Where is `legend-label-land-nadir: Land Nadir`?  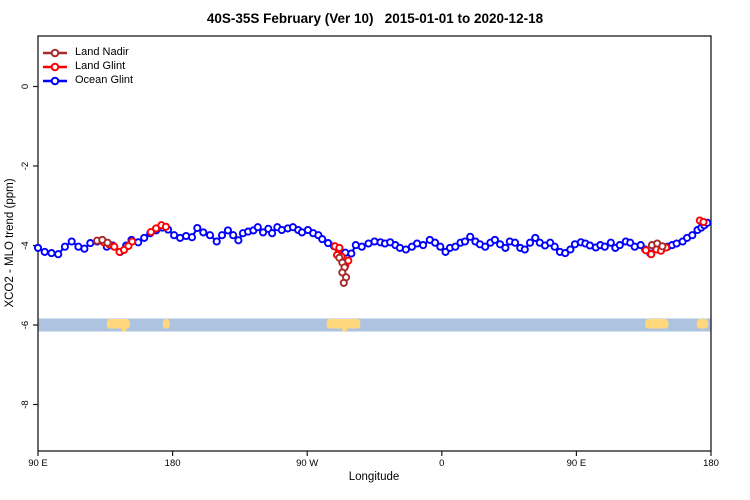
legend-label-land-nadir: Land Nadir is located at coordinates (102, 52).